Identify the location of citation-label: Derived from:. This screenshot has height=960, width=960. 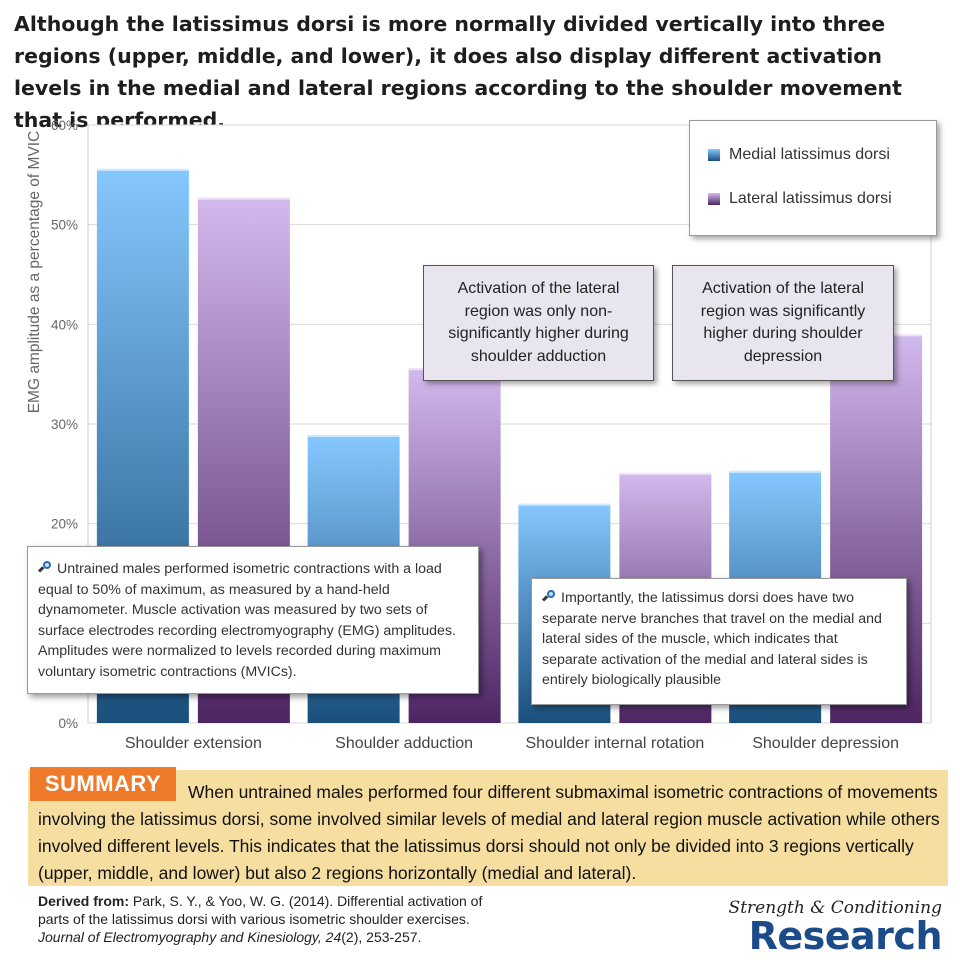
(84, 901).